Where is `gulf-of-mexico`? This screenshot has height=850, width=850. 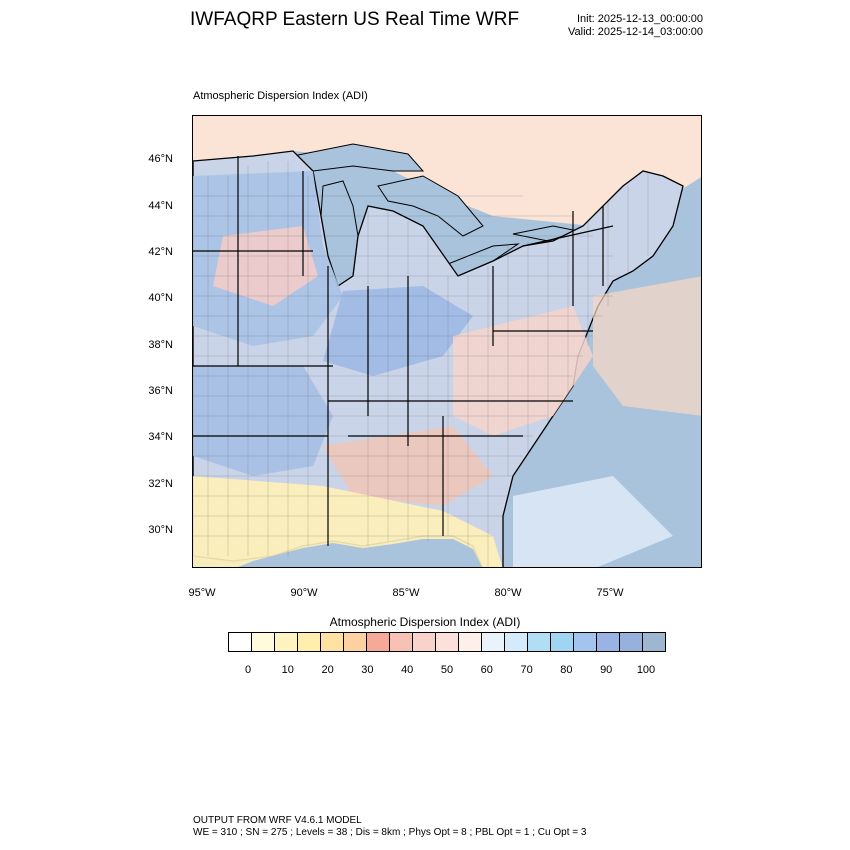
gulf-of-mexico is located at coordinates (360, 553).